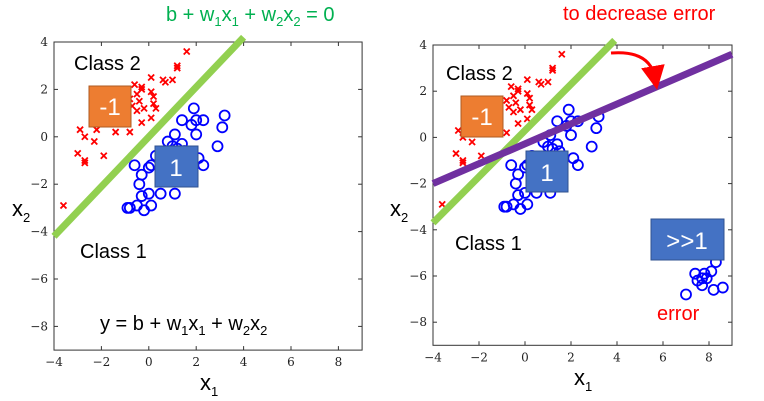 Image resolution: width=764 pixels, height=401 pixels. What do you see at coordinates (423, 45) in the screenshot?
I see `y-tick-label: 4` at bounding box center [423, 45].